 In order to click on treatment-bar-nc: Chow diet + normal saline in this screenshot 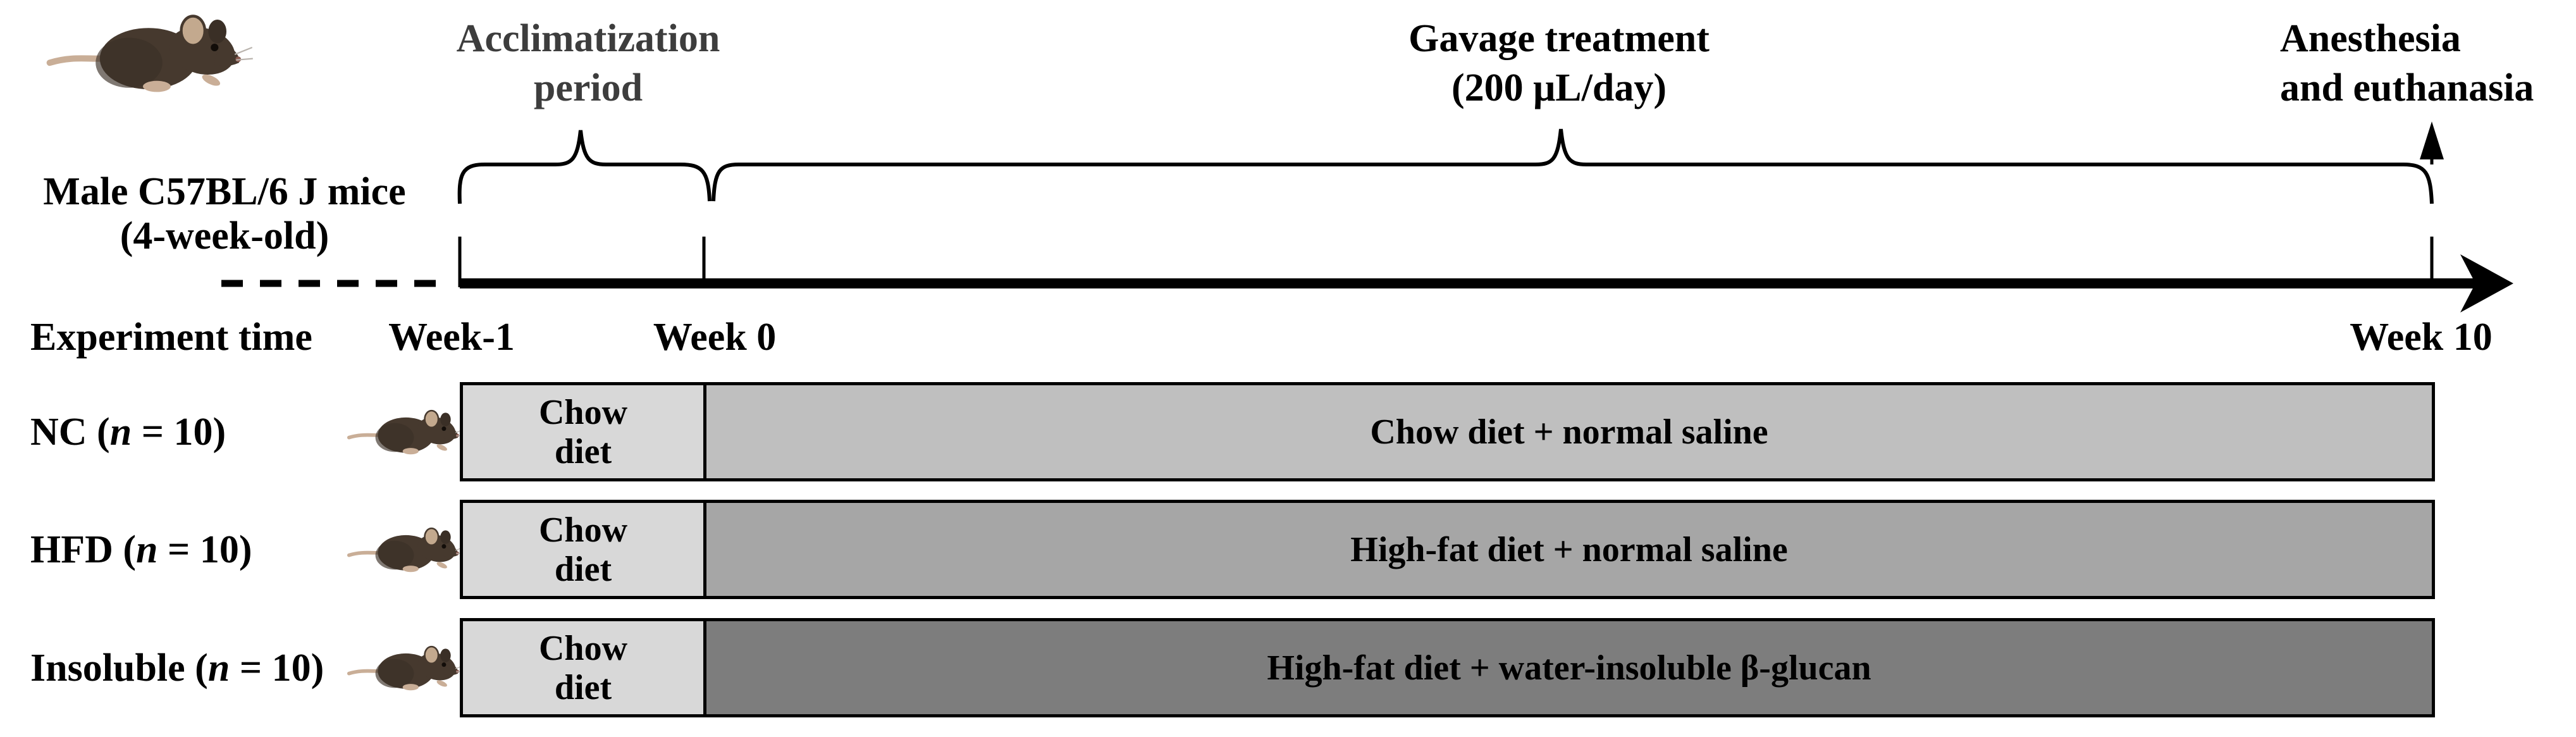, I will do `click(1570, 431)`.